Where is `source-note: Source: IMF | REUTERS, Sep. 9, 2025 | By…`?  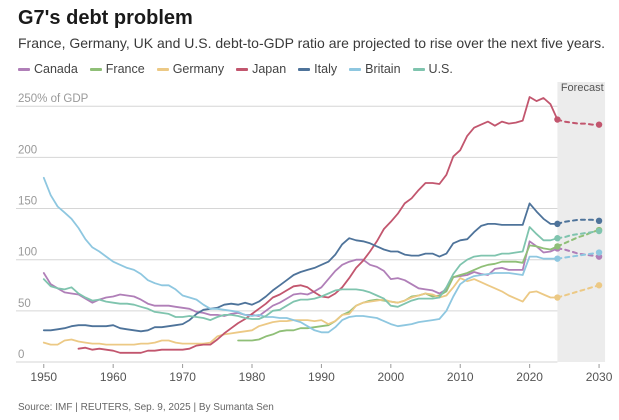 source-note: Source: IMF | REUTERS, Sep. 9, 2025 | By… is located at coordinates (146, 407).